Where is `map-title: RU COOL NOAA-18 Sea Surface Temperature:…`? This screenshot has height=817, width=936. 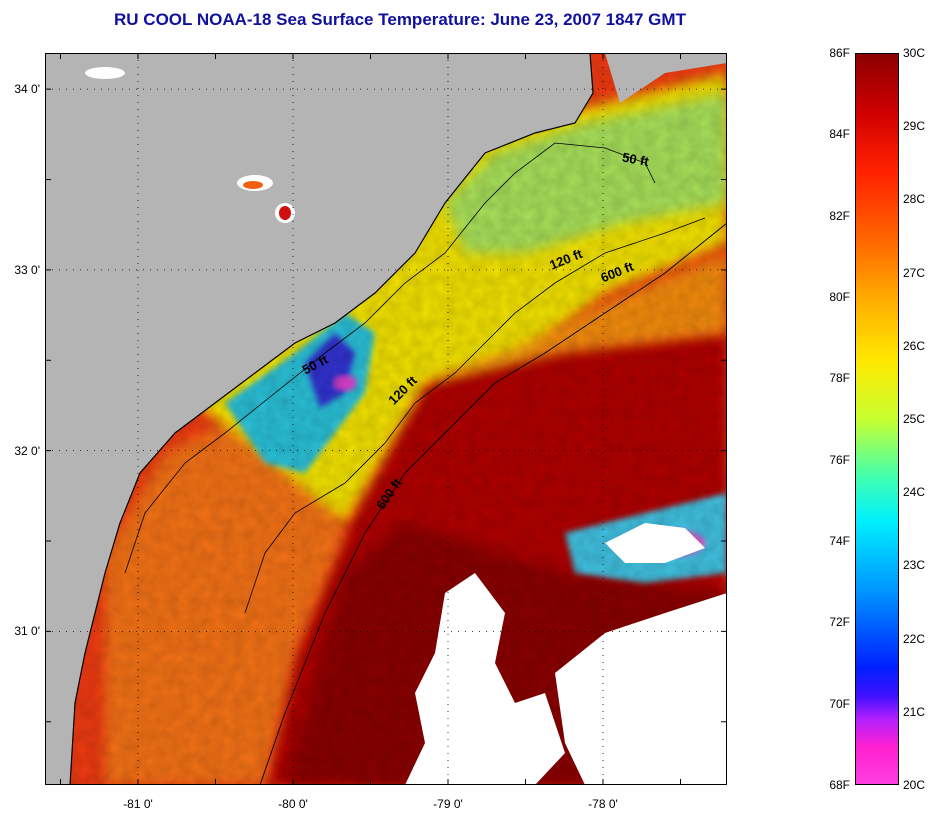 map-title: RU COOL NOAA-18 Sea Surface Temperature:… is located at coordinates (400, 19).